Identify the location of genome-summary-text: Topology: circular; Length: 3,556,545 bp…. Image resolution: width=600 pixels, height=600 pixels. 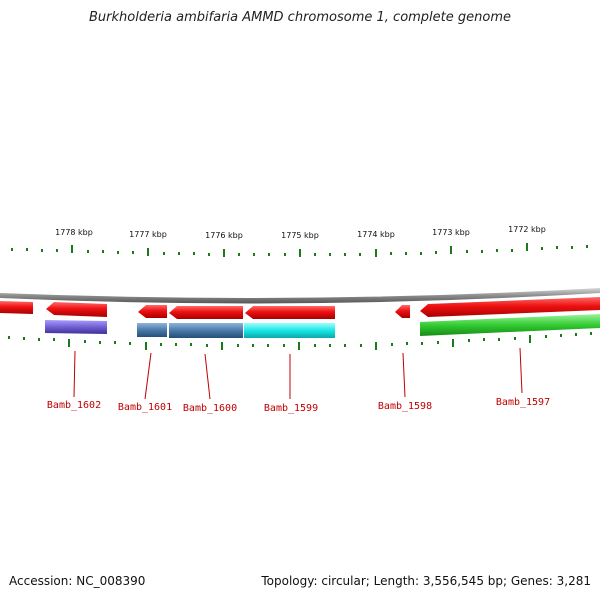
(426, 581).